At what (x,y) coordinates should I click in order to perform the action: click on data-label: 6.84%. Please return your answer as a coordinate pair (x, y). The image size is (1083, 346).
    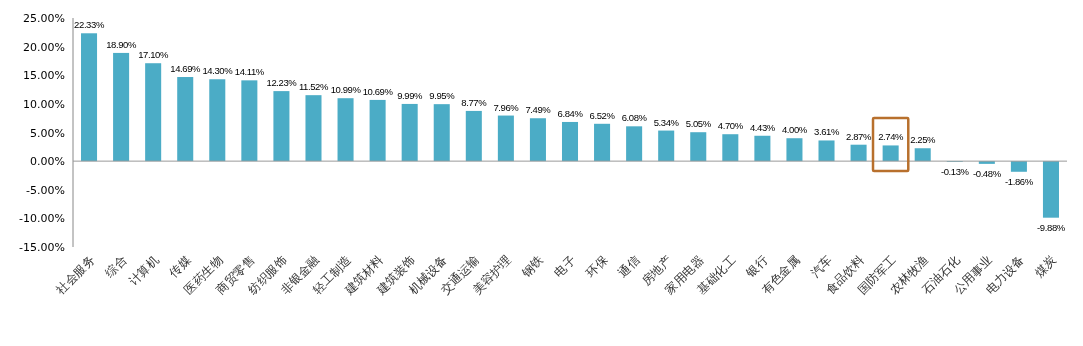
    Looking at the image, I should click on (570, 113).